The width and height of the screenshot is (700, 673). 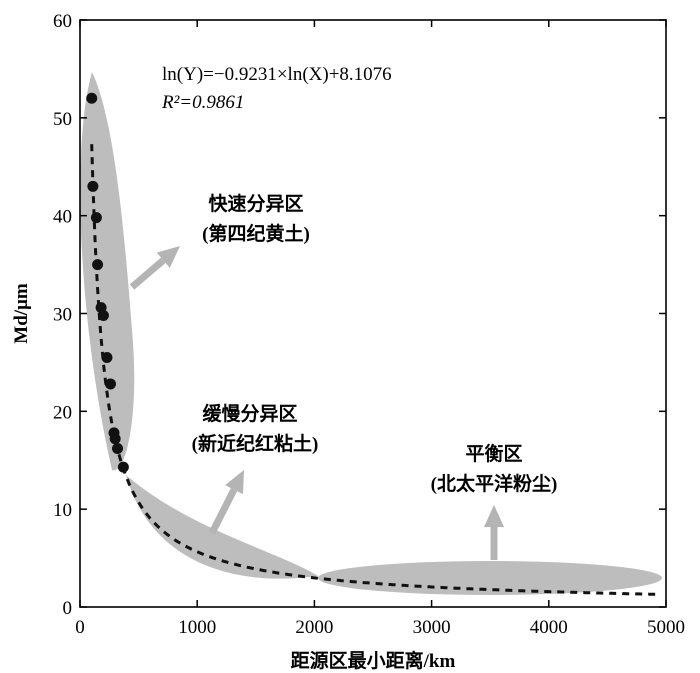 What do you see at coordinates (62, 217) in the screenshot?
I see `y-tick-label: 40` at bounding box center [62, 217].